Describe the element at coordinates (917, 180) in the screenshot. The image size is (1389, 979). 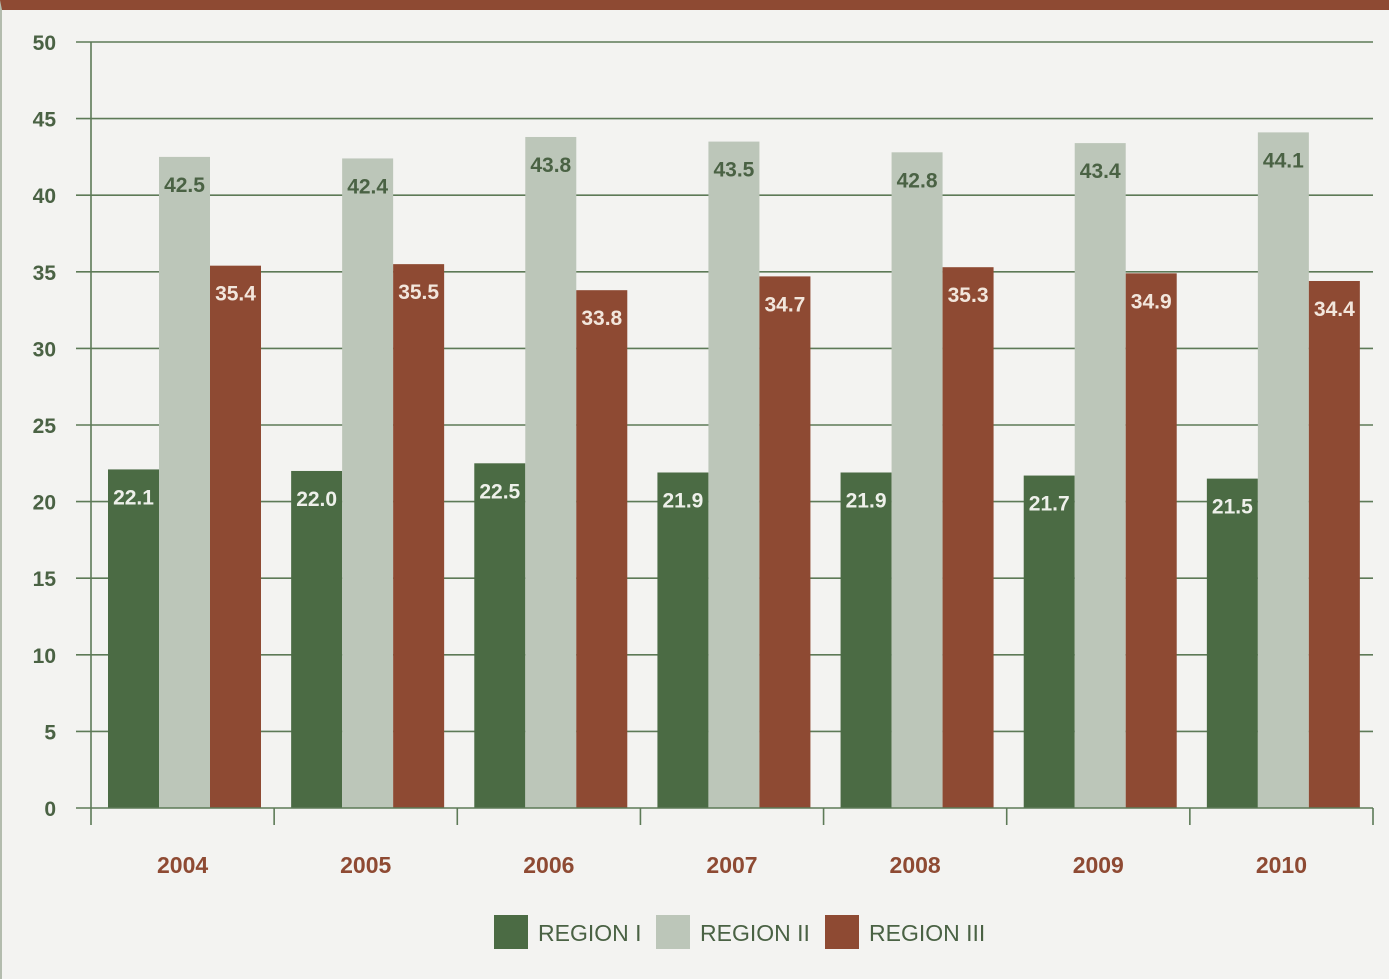
I see `data-label: 42.8` at that location.